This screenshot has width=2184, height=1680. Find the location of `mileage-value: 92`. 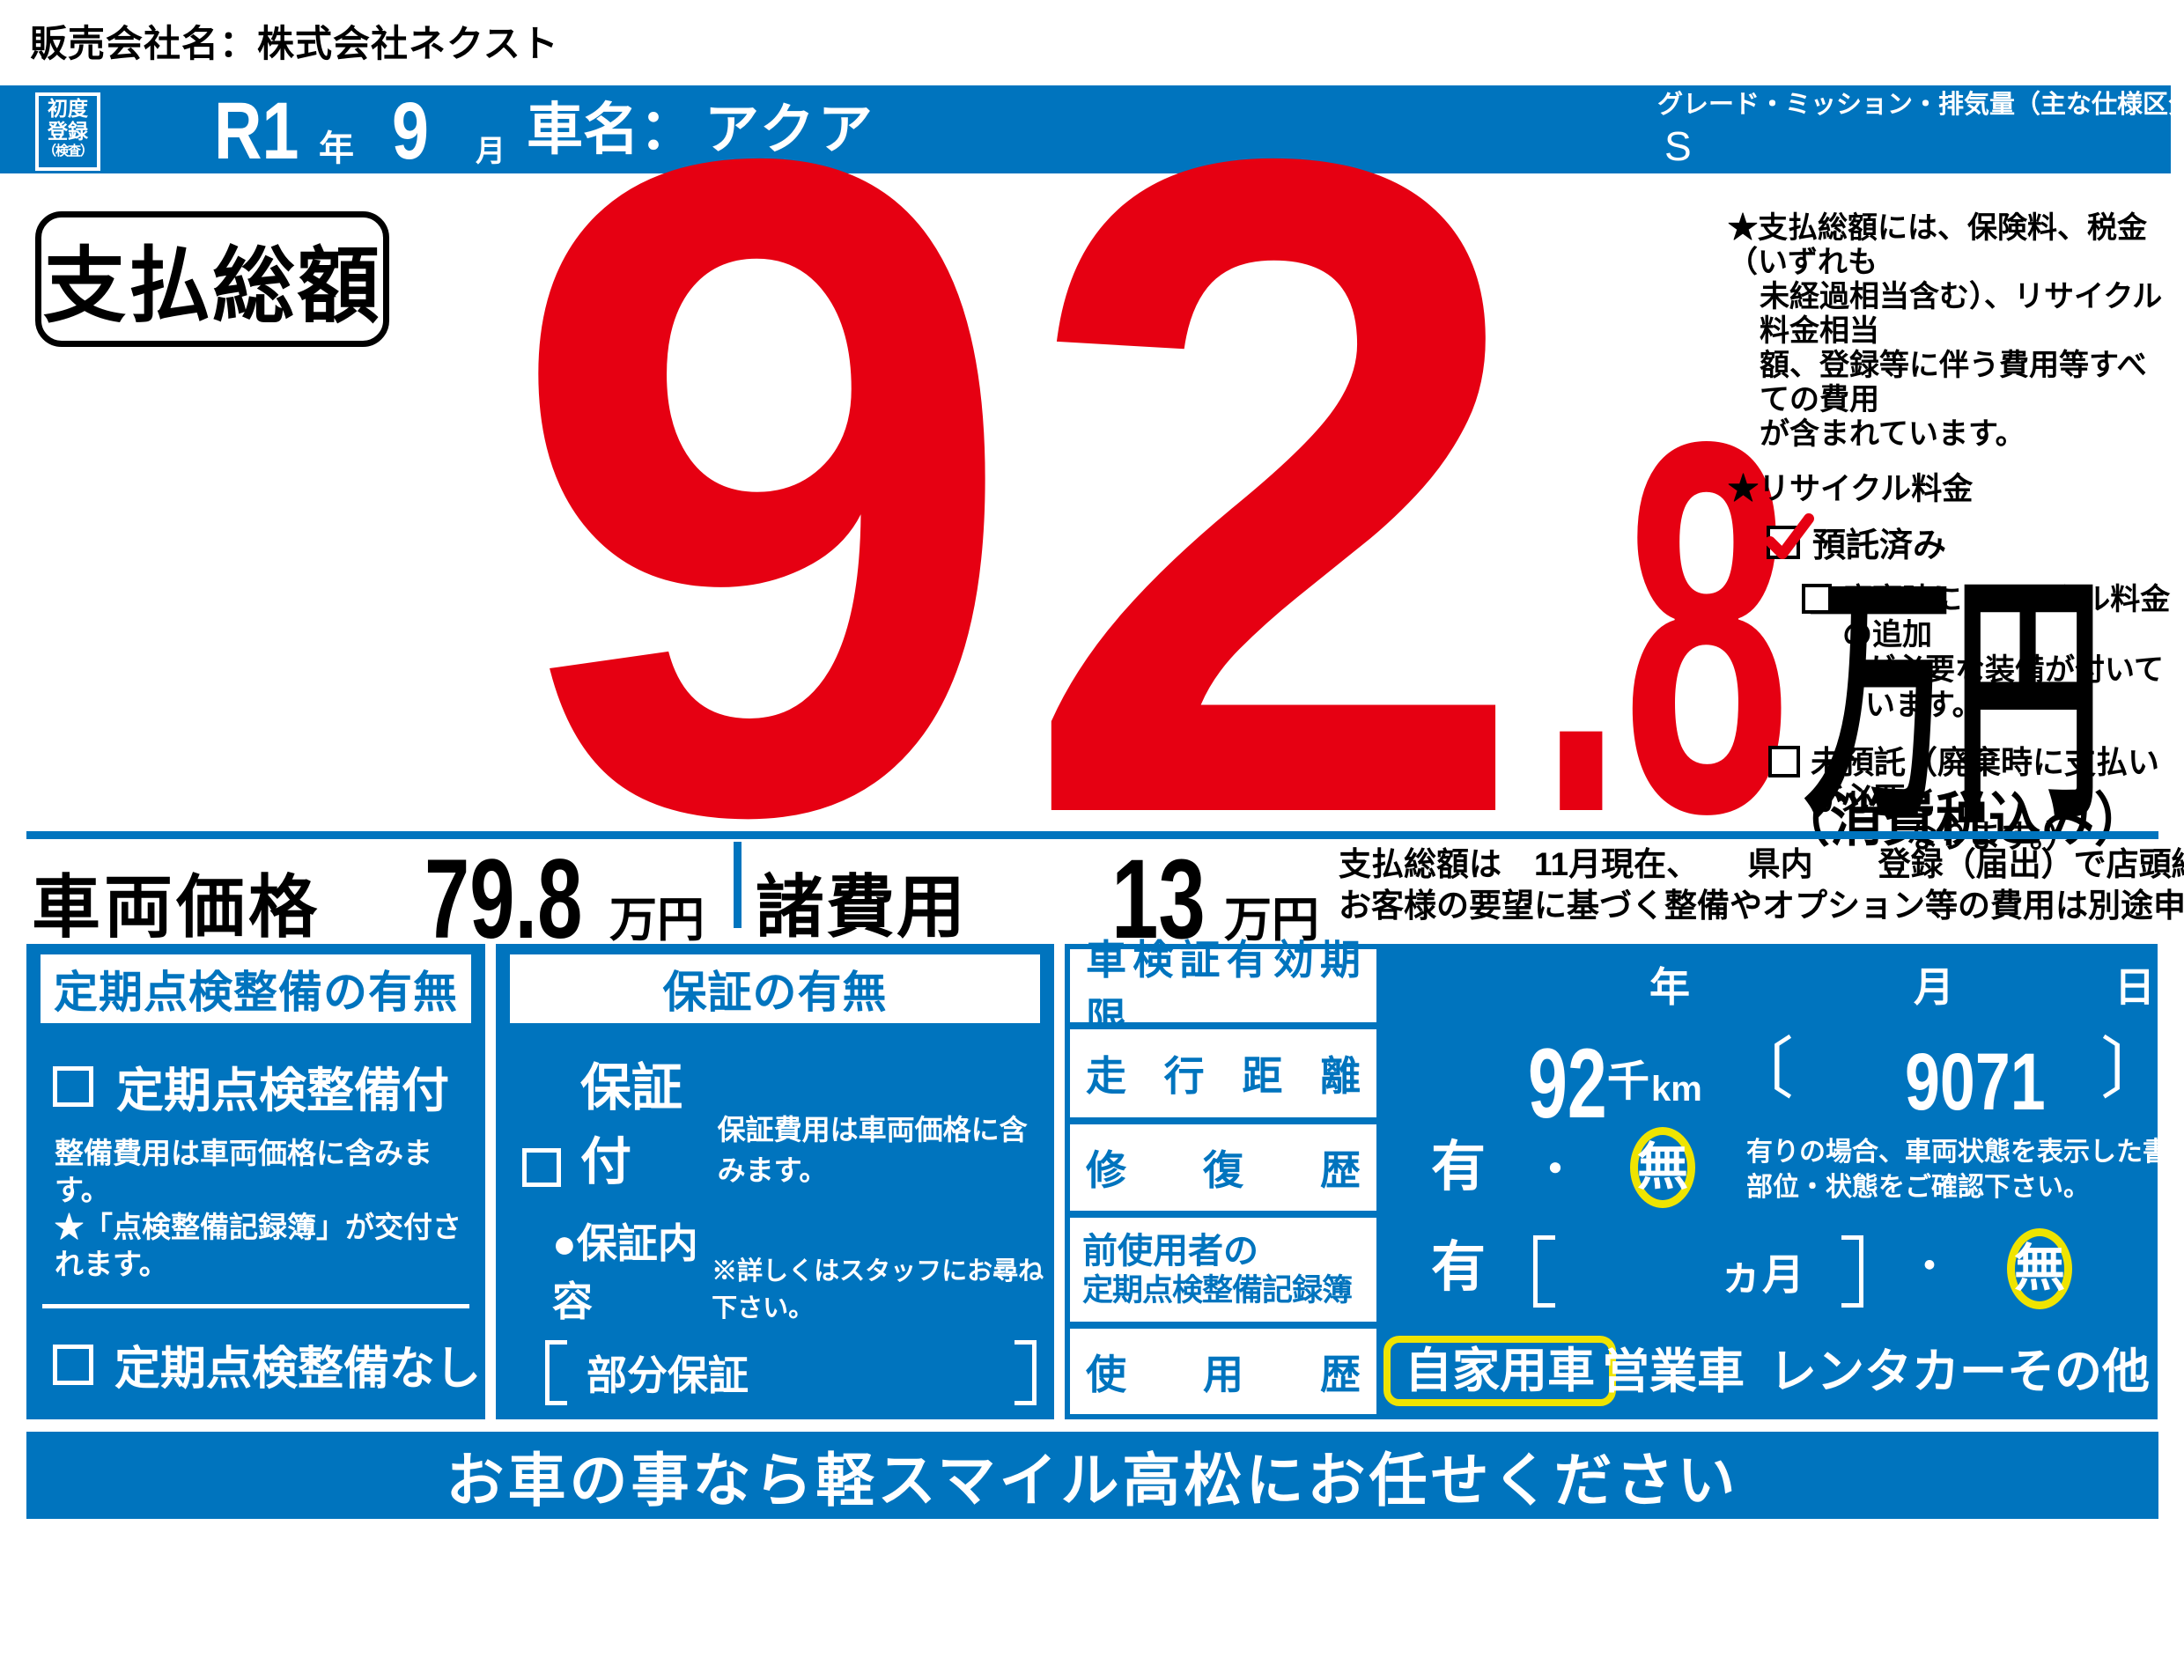

mileage-value: 92 is located at coordinates (1567, 1083).